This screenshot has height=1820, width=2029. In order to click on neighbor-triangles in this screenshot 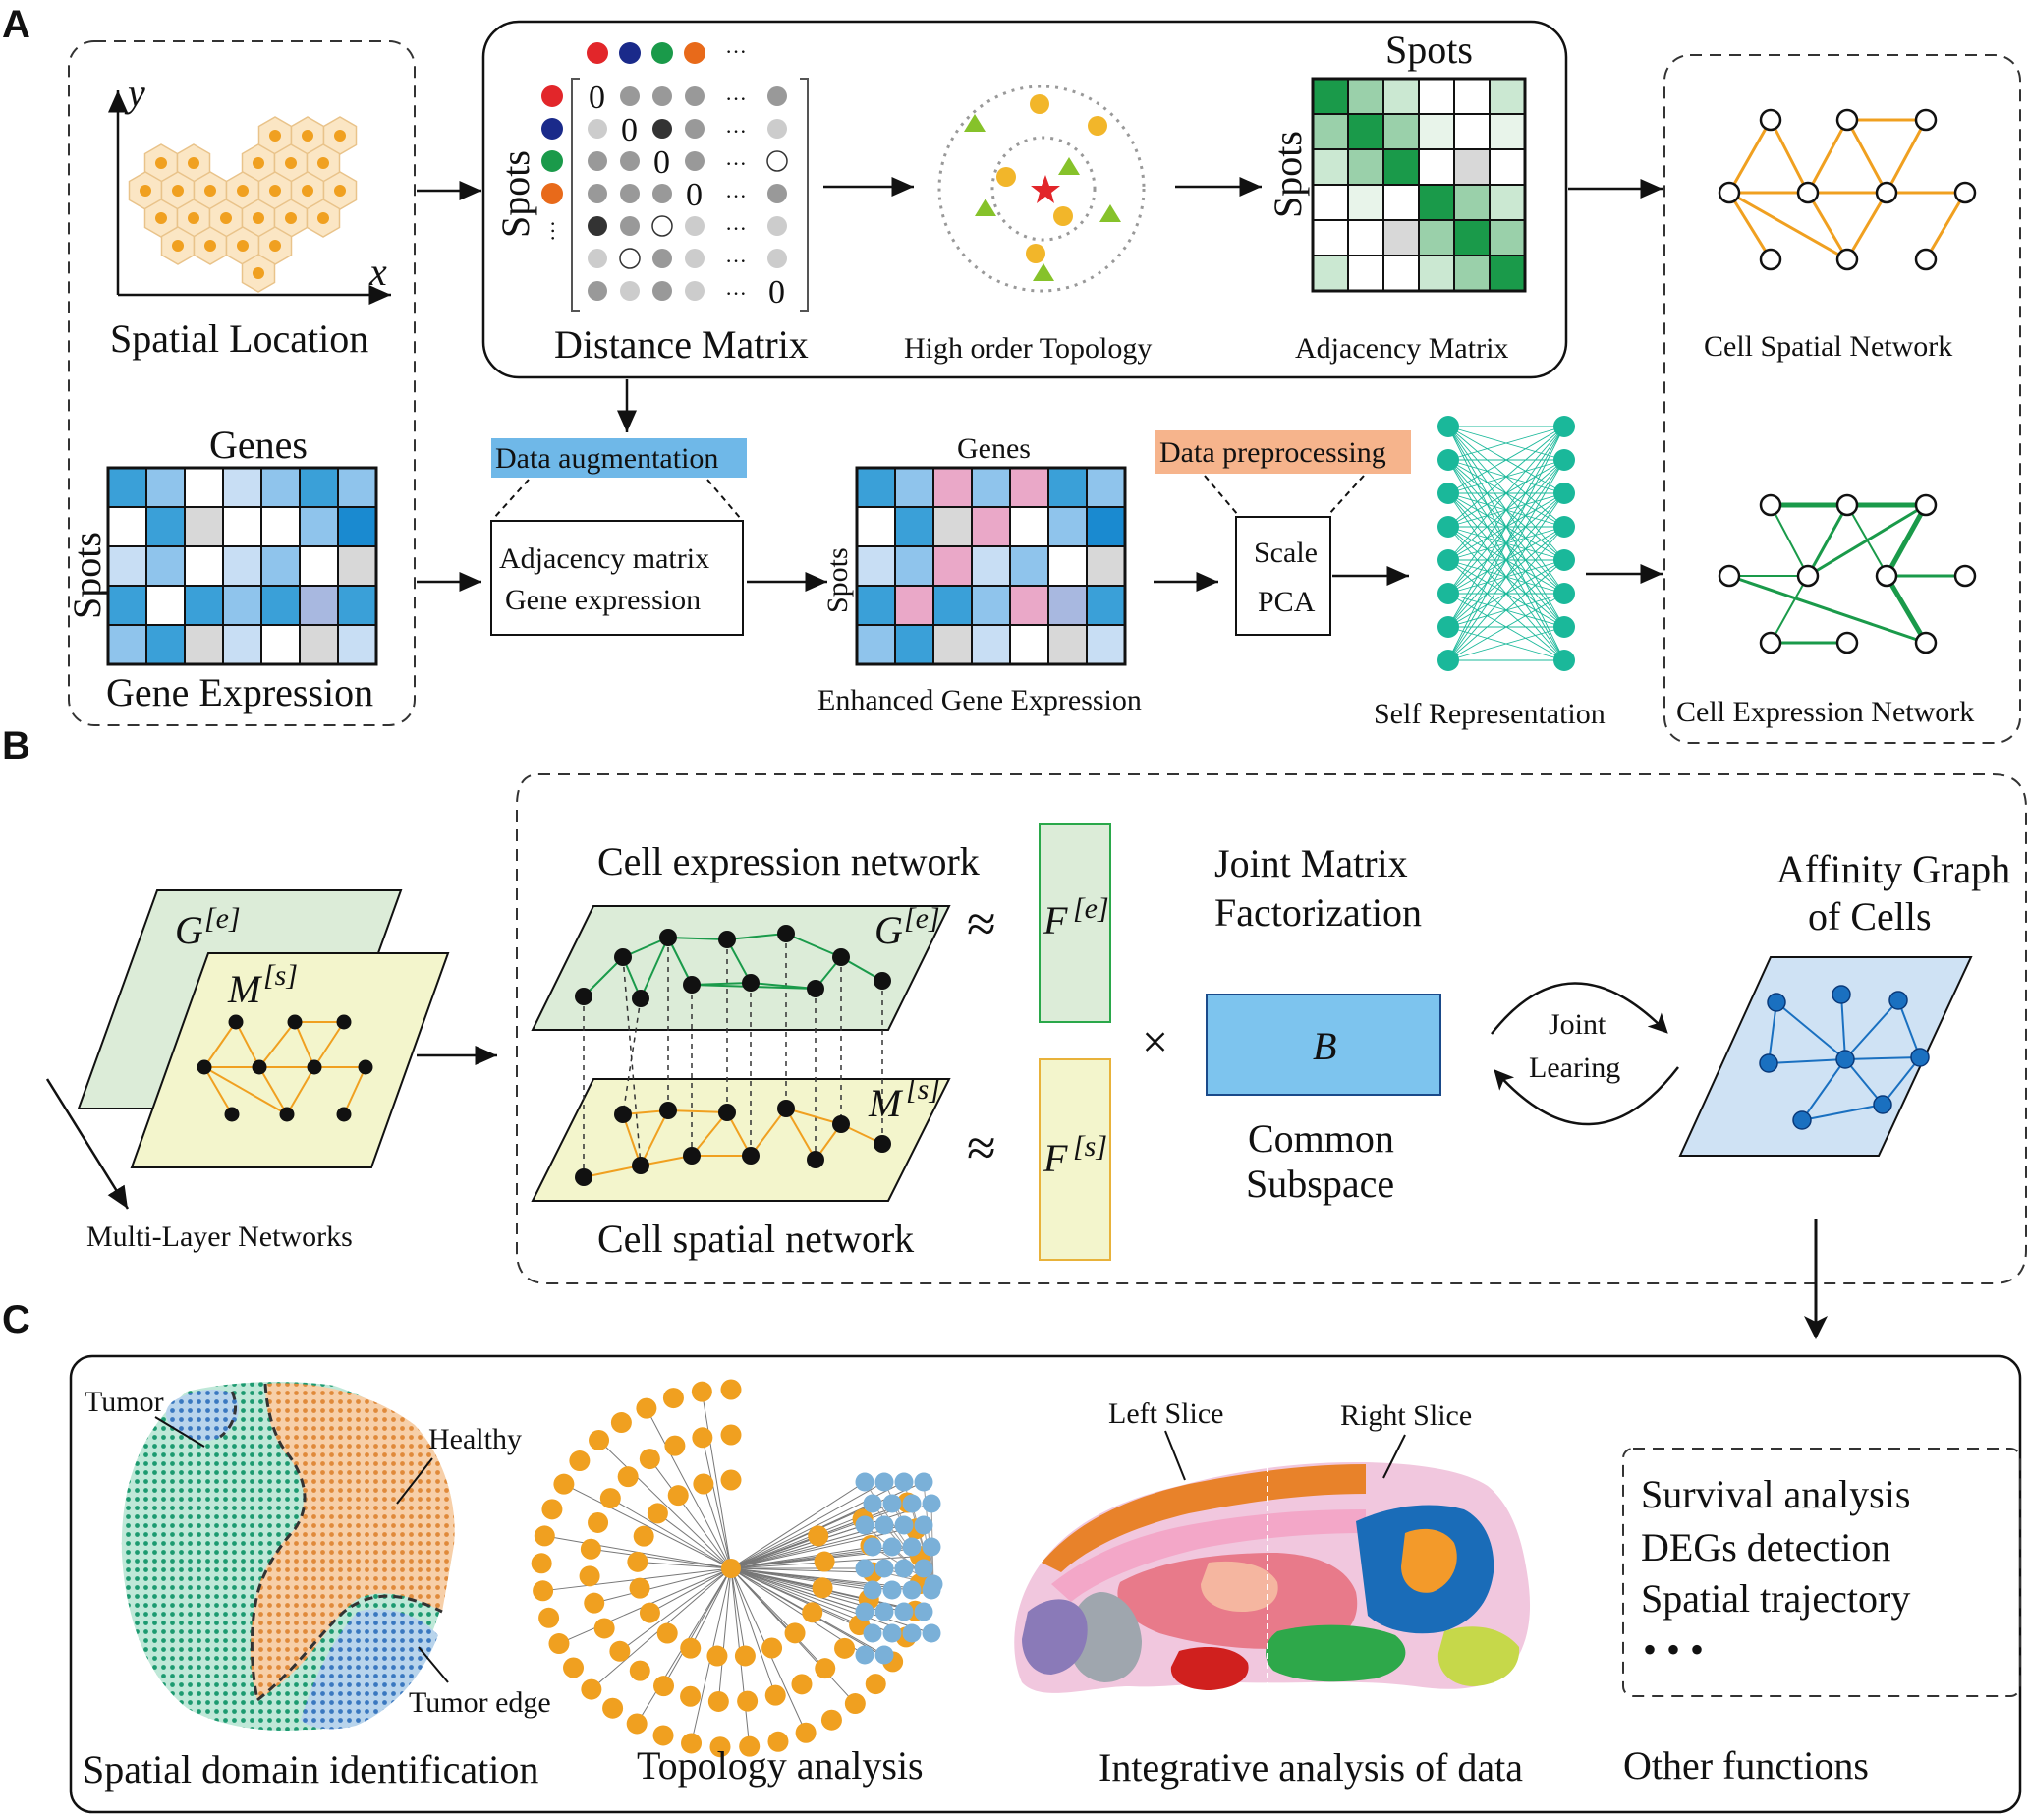, I will do `click(1042, 197)`.